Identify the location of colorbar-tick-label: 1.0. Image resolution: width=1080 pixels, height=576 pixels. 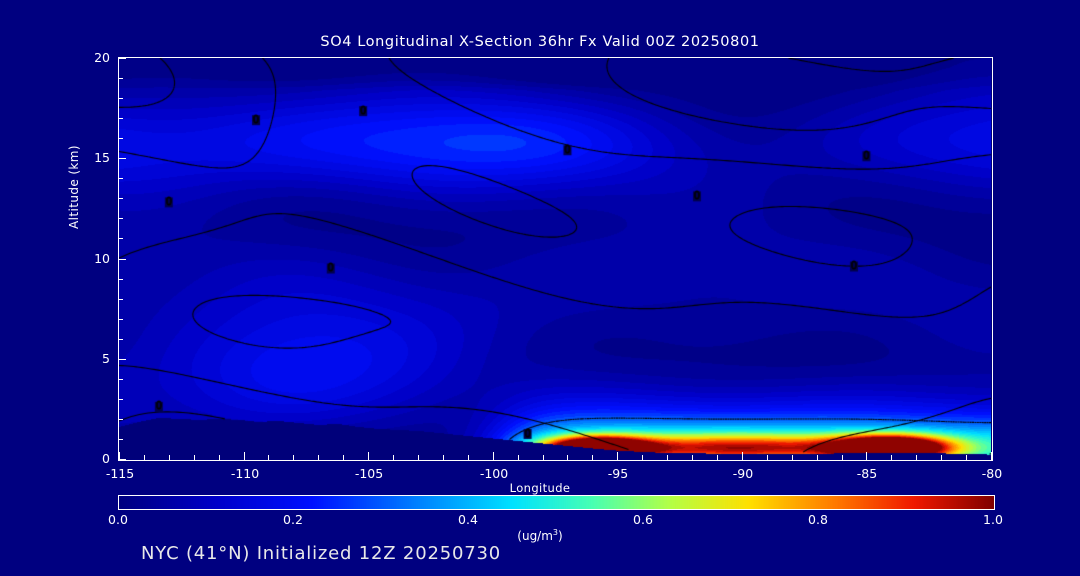
(993, 519).